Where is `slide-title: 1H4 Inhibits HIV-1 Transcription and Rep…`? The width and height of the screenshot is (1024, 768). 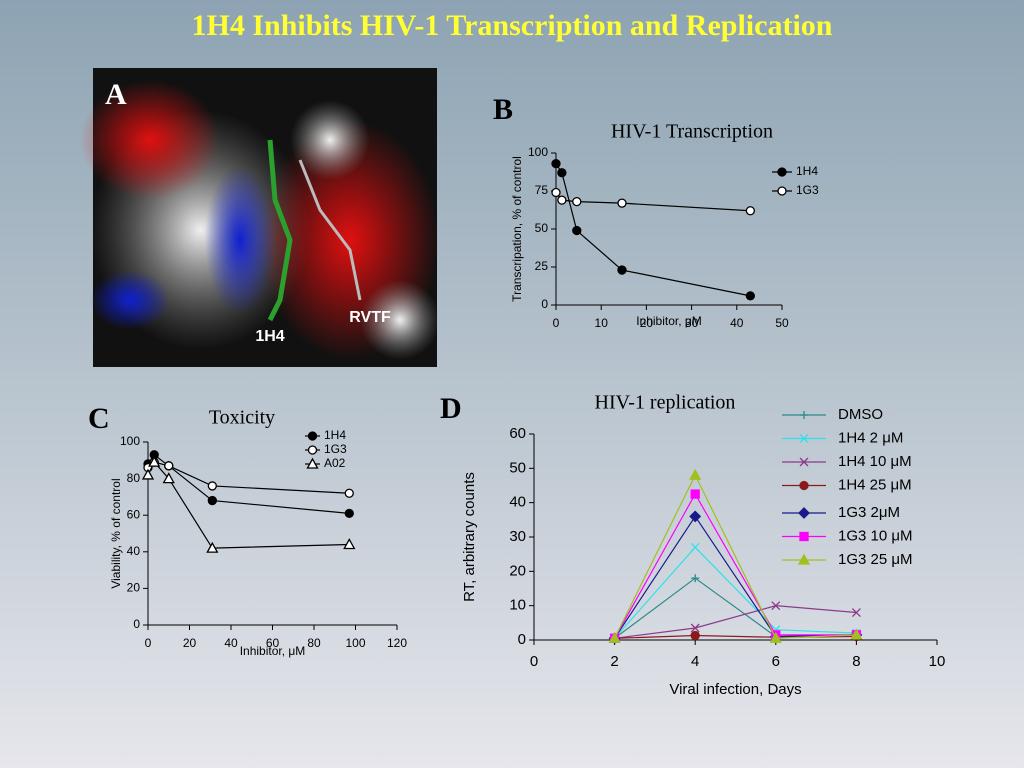
slide-title: 1H4 Inhibits HIV-1 Transcription and Rep… is located at coordinates (512, 25).